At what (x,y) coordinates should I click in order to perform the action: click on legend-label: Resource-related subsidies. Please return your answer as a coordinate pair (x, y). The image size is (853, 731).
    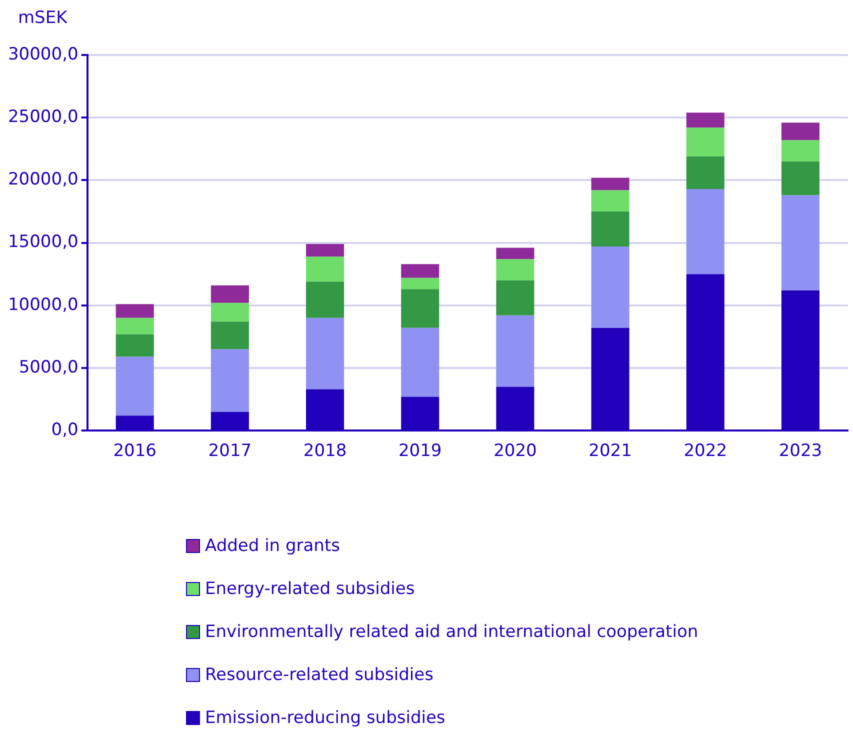
    Looking at the image, I should click on (319, 674).